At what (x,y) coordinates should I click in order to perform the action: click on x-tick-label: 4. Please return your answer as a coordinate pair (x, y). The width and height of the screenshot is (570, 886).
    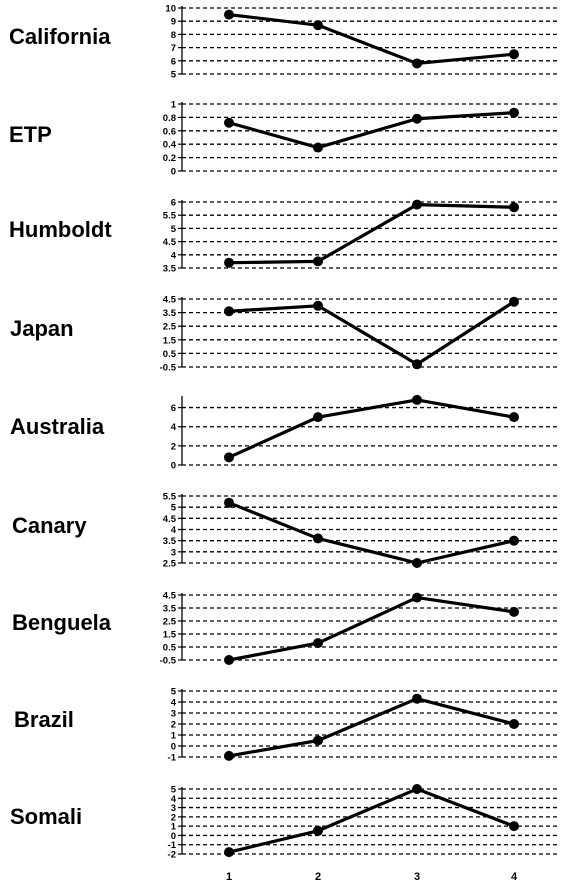
    Looking at the image, I should click on (514, 877).